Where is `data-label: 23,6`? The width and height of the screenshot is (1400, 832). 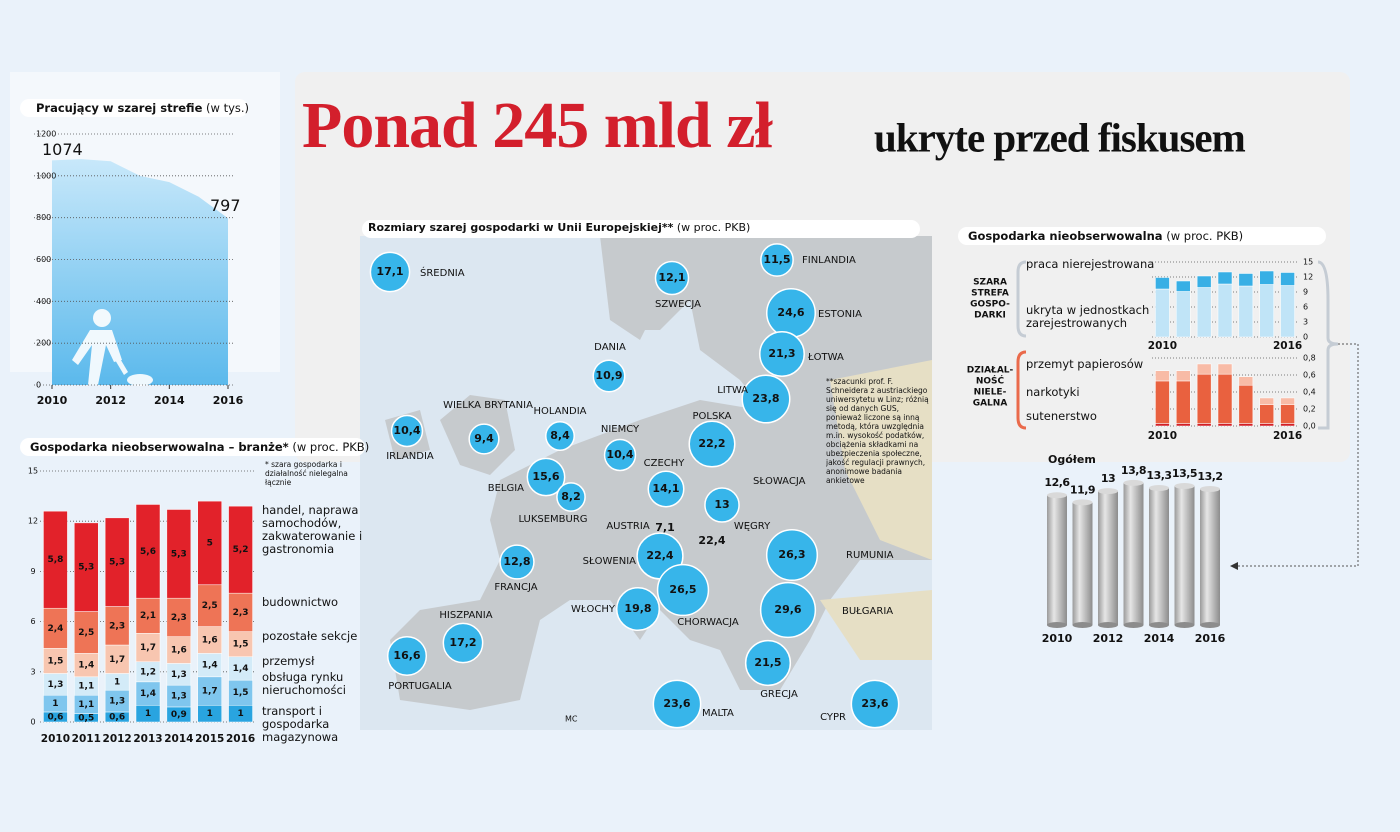
data-label: 23,6 is located at coordinates (874, 703).